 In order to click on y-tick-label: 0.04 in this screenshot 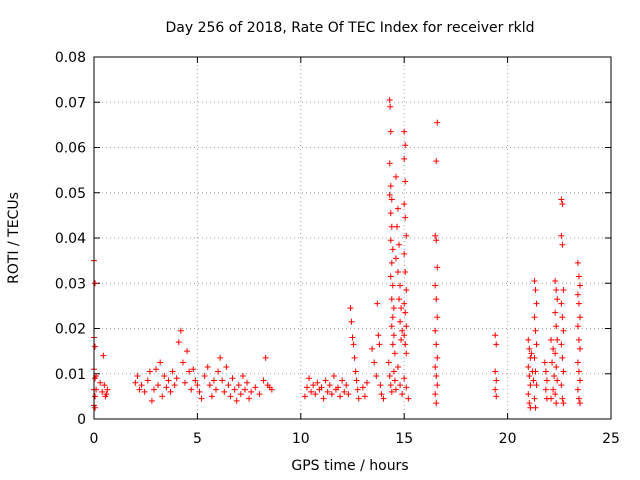, I will do `click(70, 239)`.